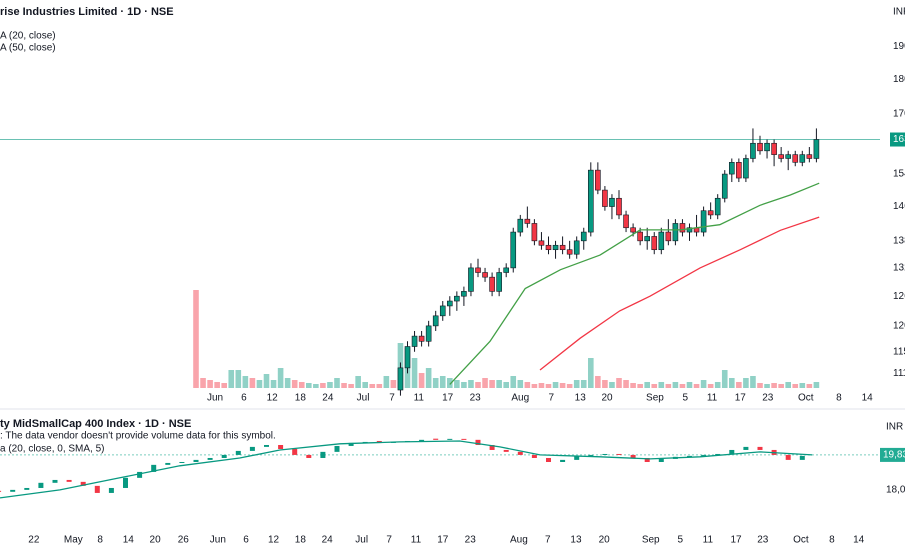 The image size is (905, 550). Describe the element at coordinates (363, 398) in the screenshot. I see `x-tick-label: Jul` at that location.